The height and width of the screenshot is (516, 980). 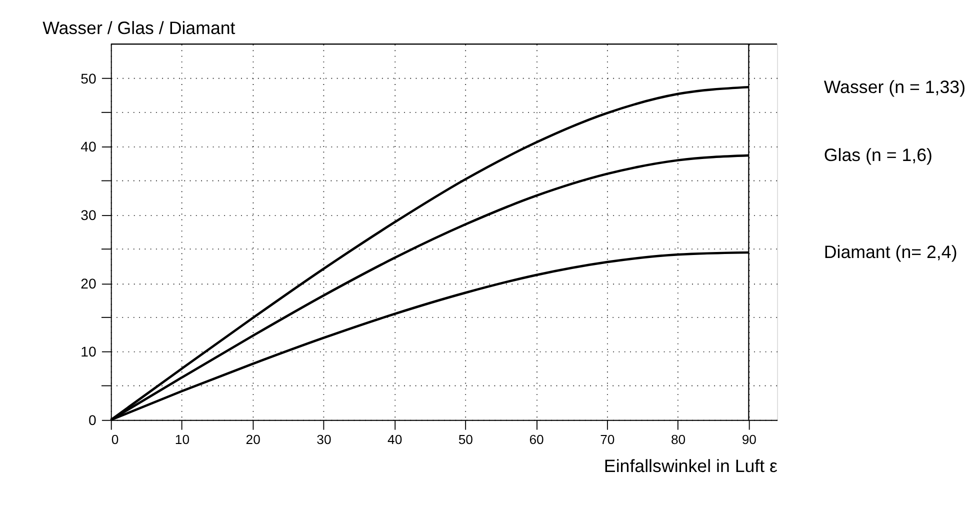 I want to click on chart-title: Wasser / Glas / Diamant, so click(x=139, y=28).